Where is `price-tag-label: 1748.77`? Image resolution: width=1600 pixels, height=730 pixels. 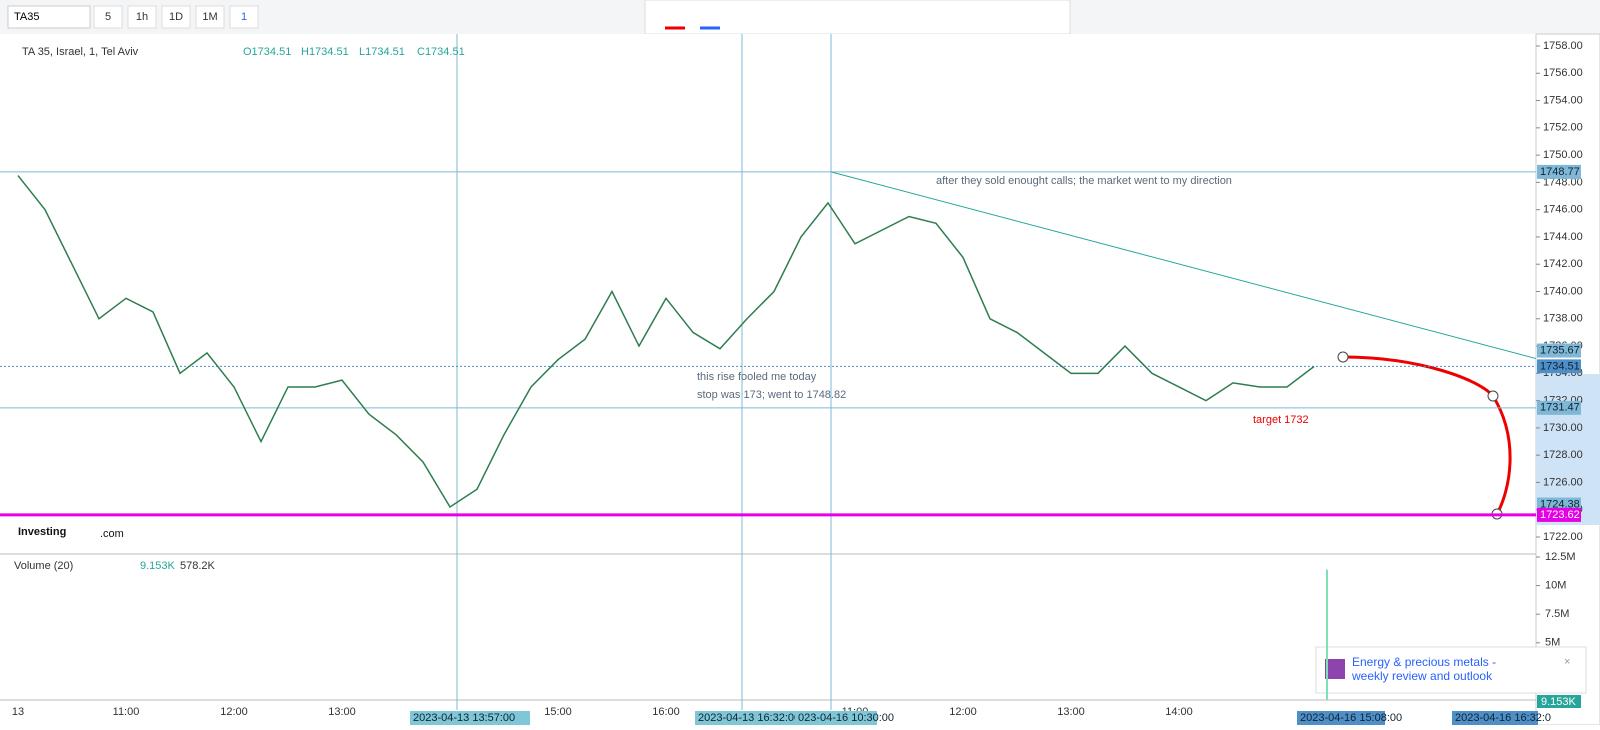 price-tag-label: 1748.77 is located at coordinates (1560, 172).